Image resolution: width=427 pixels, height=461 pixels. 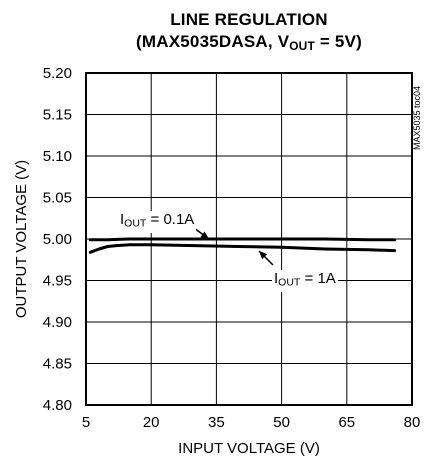 What do you see at coordinates (151, 422) in the screenshot?
I see `x-tick-label: 20` at bounding box center [151, 422].